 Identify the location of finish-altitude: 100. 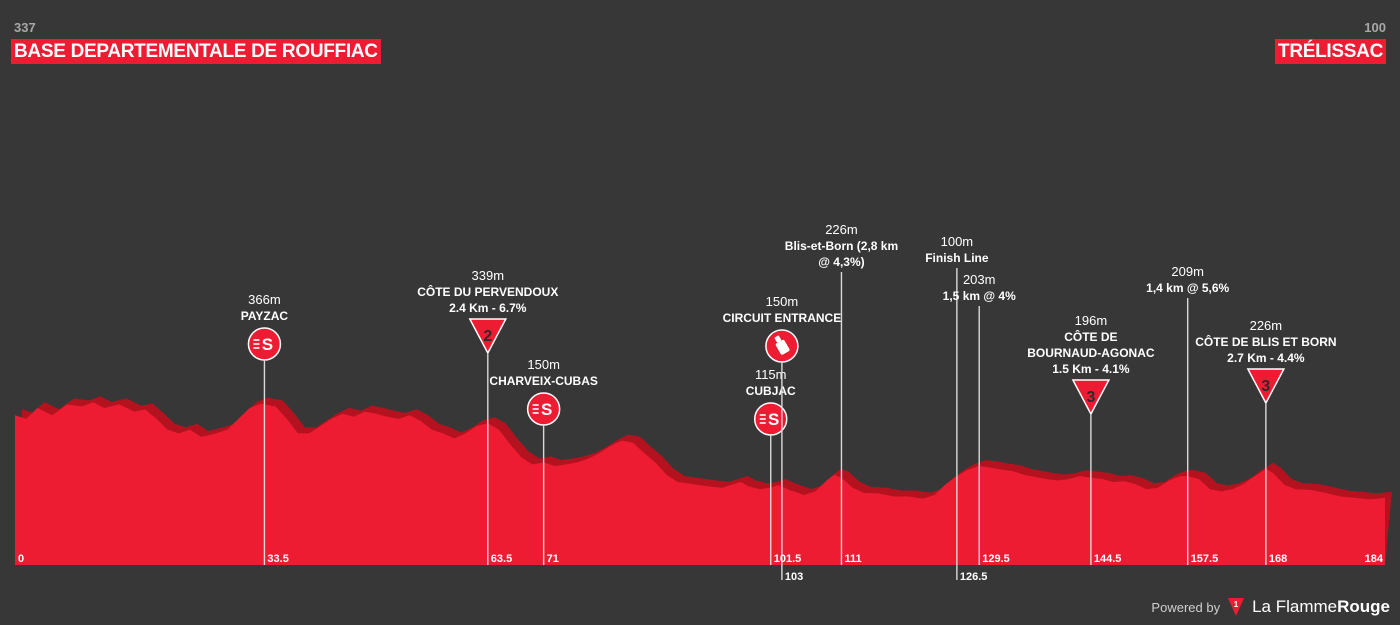
(1375, 27).